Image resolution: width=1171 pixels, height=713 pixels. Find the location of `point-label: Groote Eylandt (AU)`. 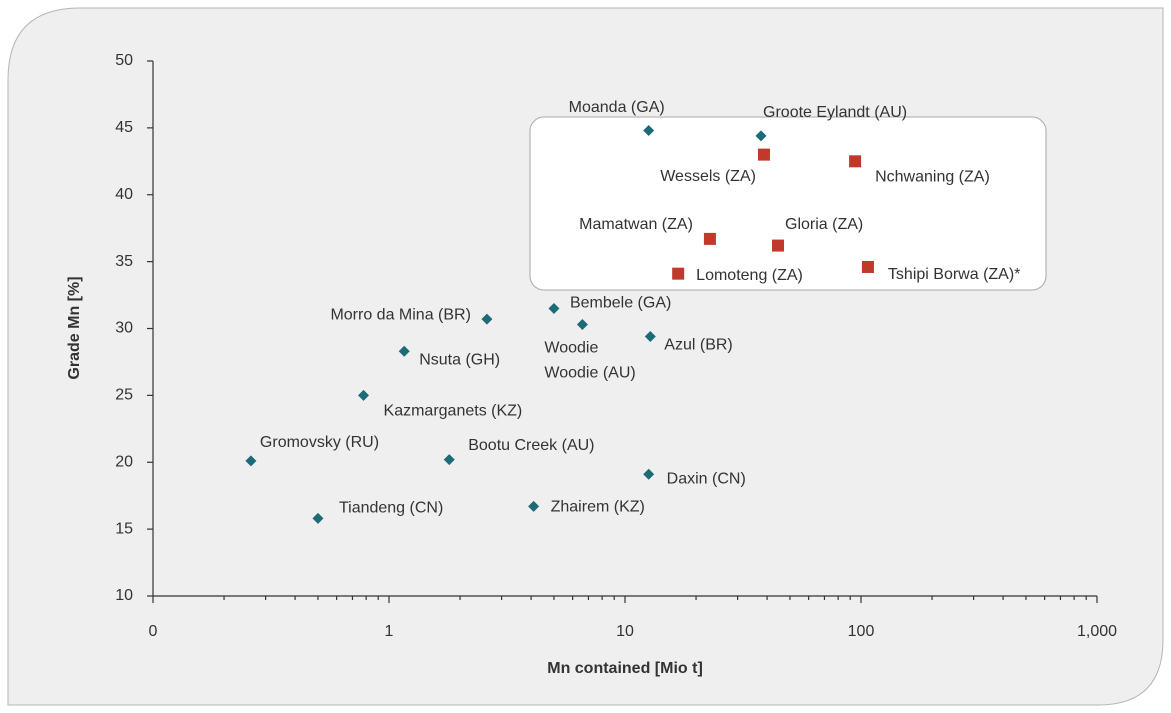

point-label: Groote Eylandt (AU) is located at coordinates (835, 112).